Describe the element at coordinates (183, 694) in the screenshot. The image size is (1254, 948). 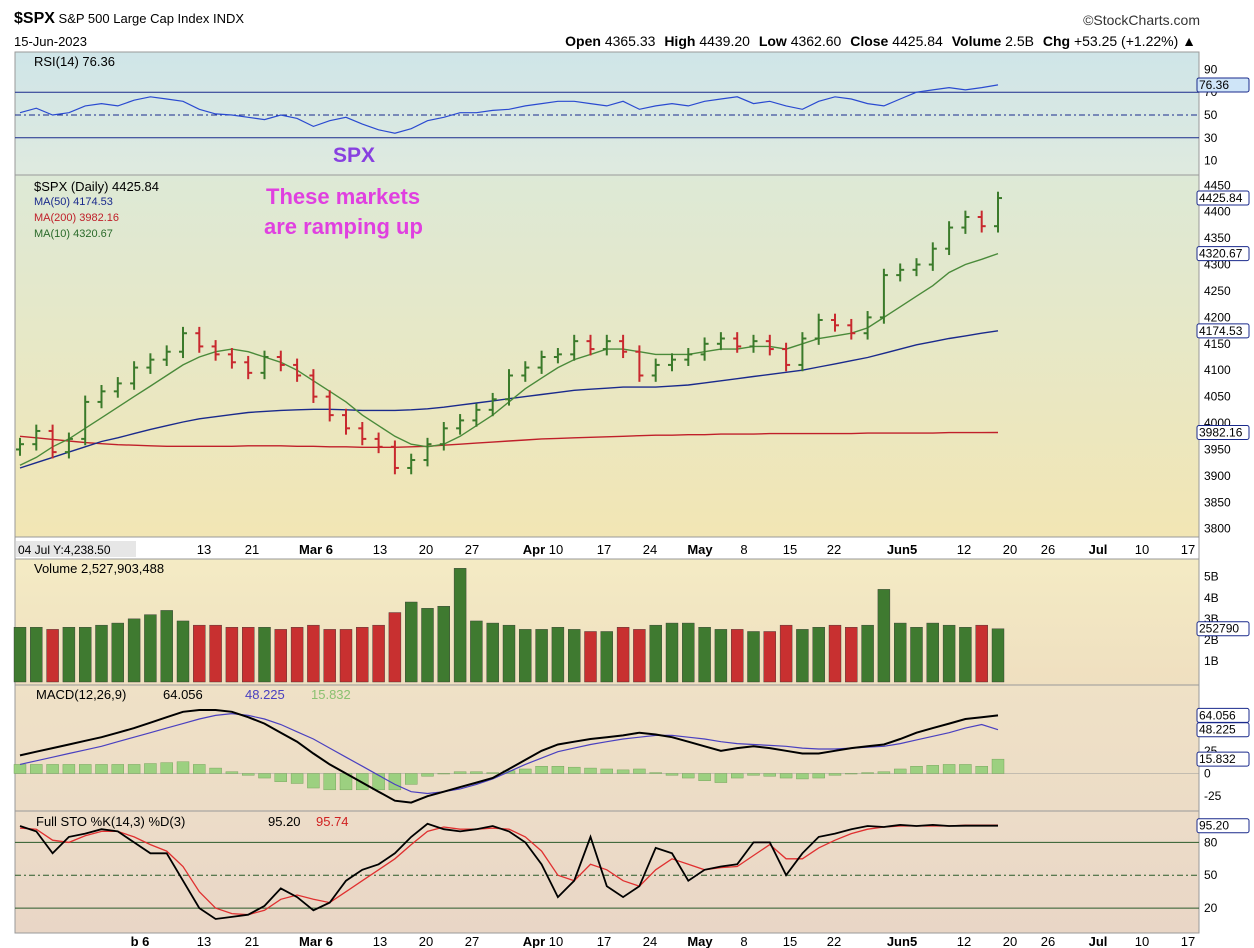
I see `macd-value-1: 64.056` at that location.